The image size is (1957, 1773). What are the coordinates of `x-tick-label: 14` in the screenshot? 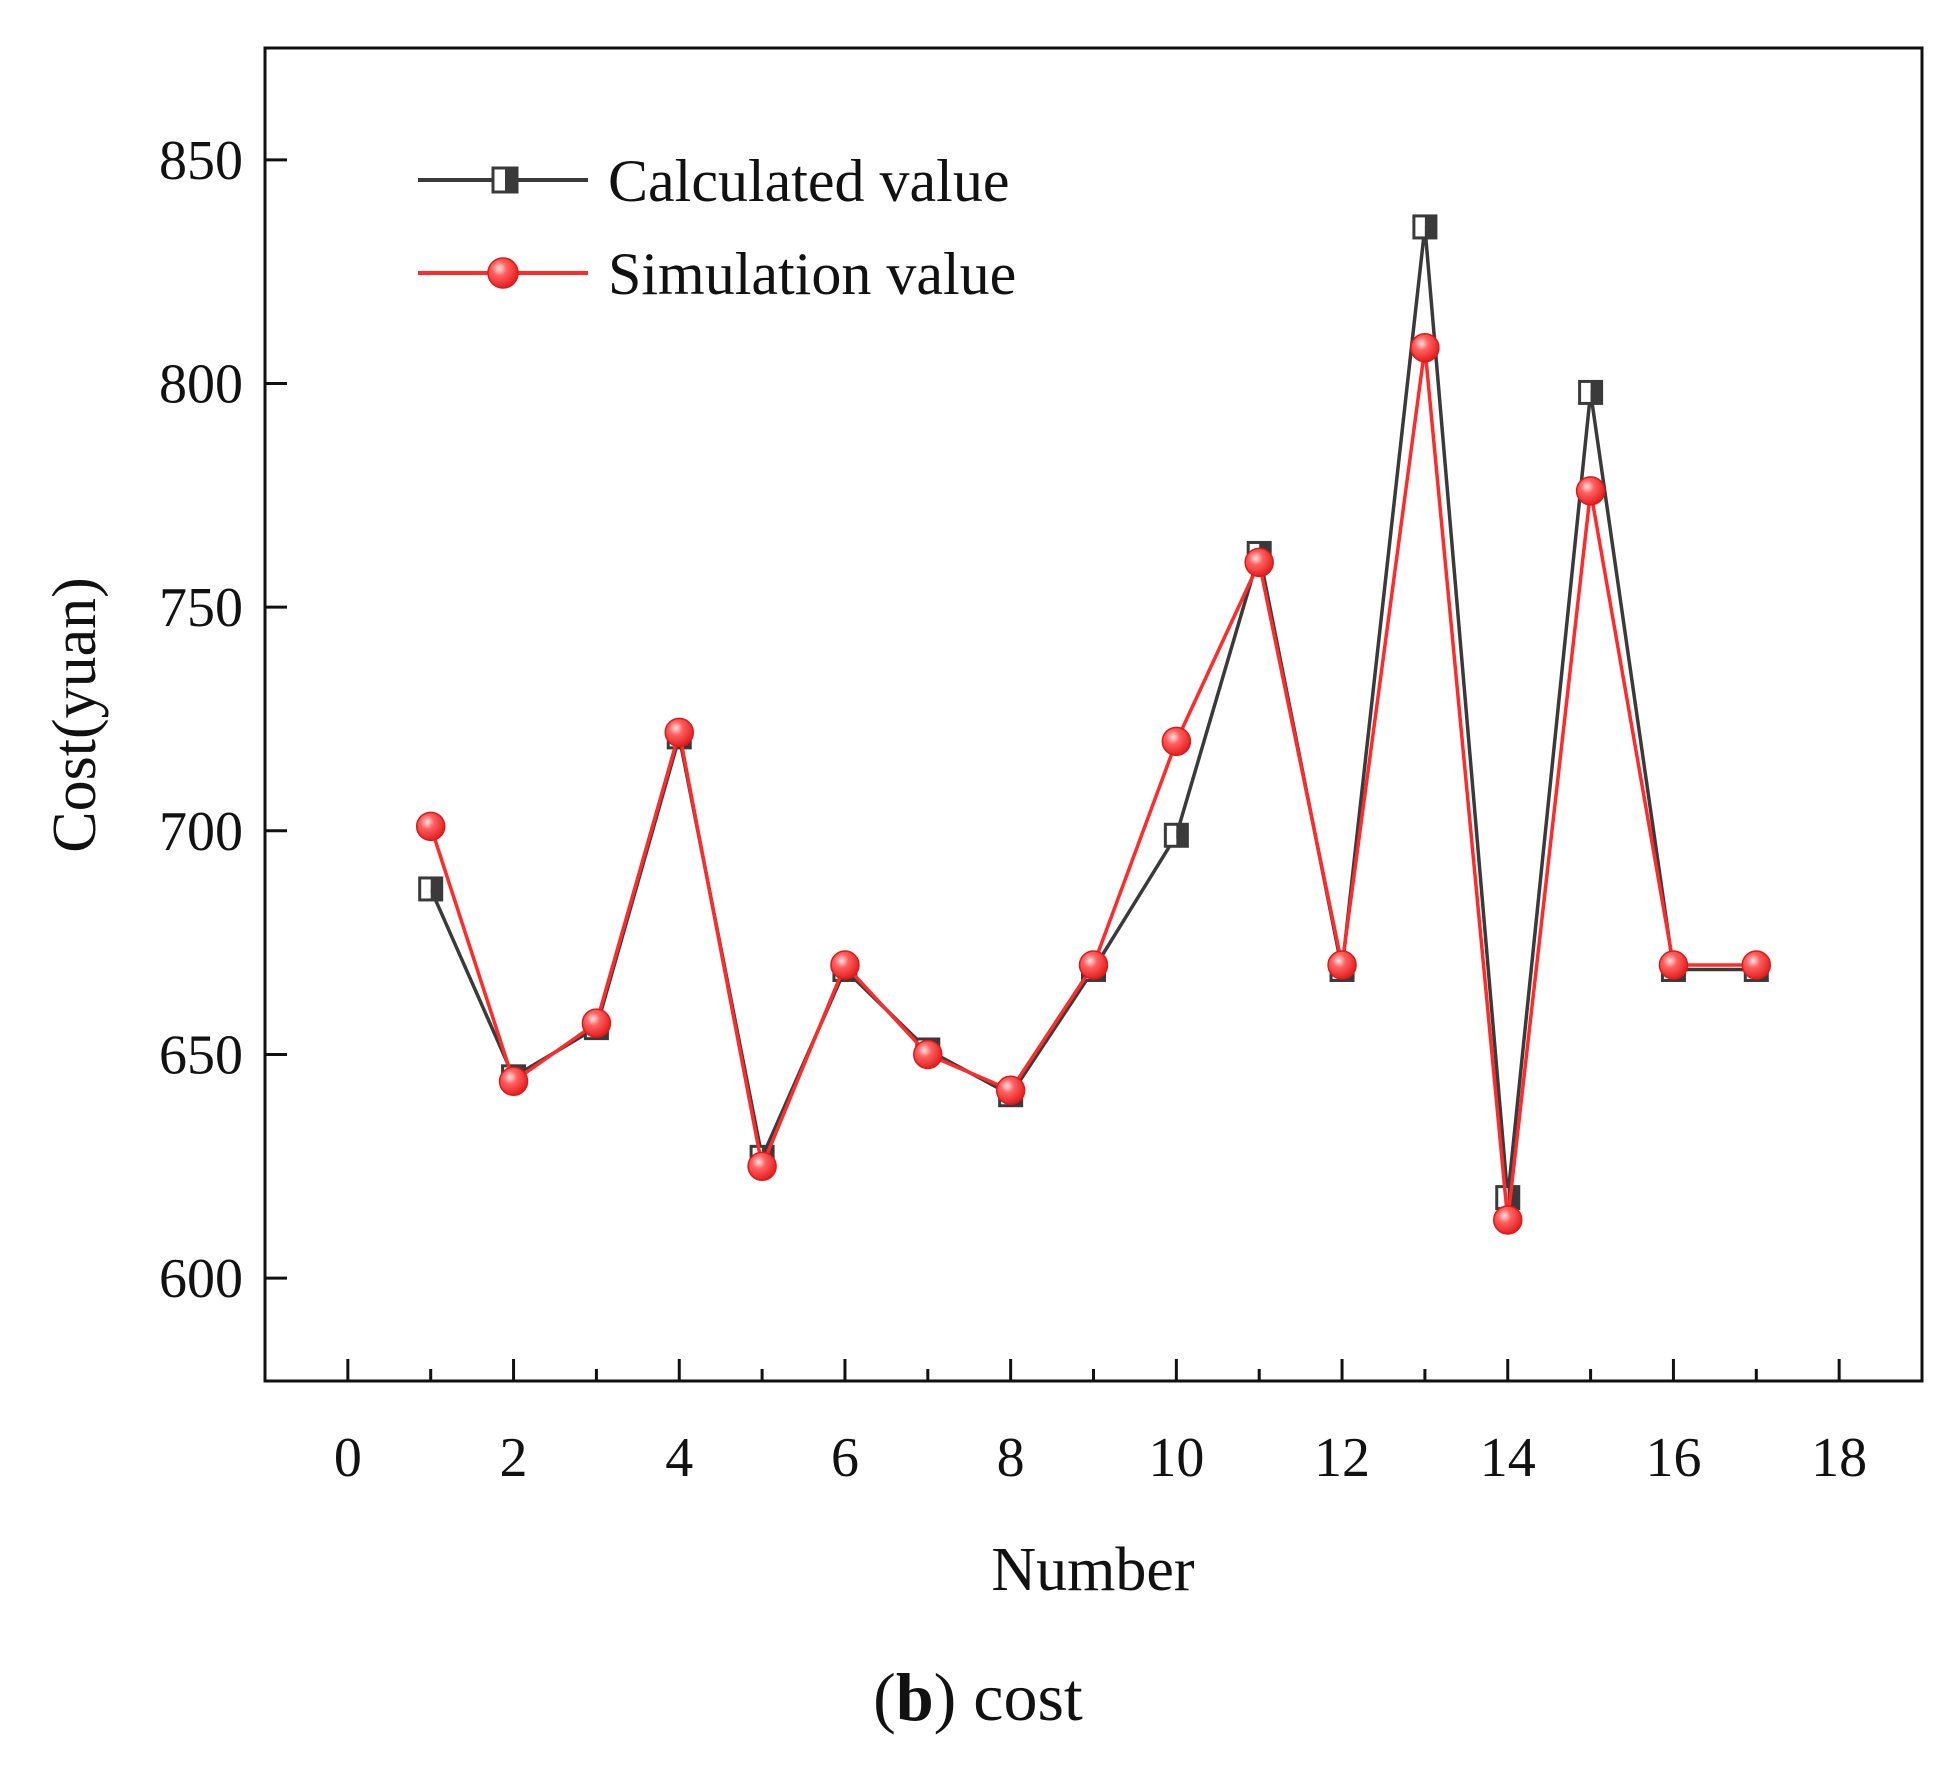 It's located at (1508, 1458).